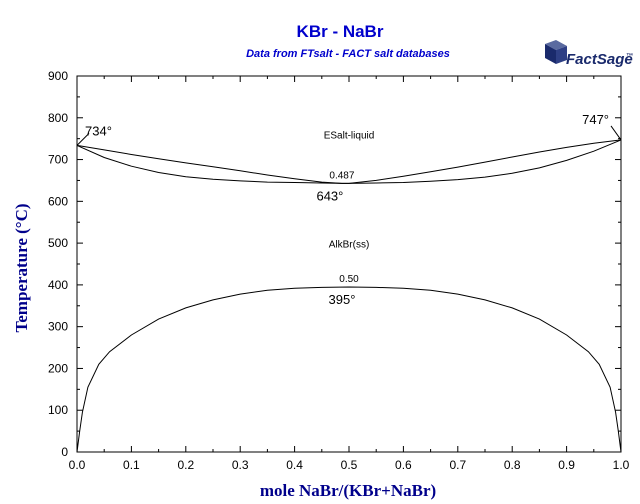 Image resolution: width=640 pixels, height=504 pixels. I want to click on factsage-logo: FactSage ™, so click(589, 54).